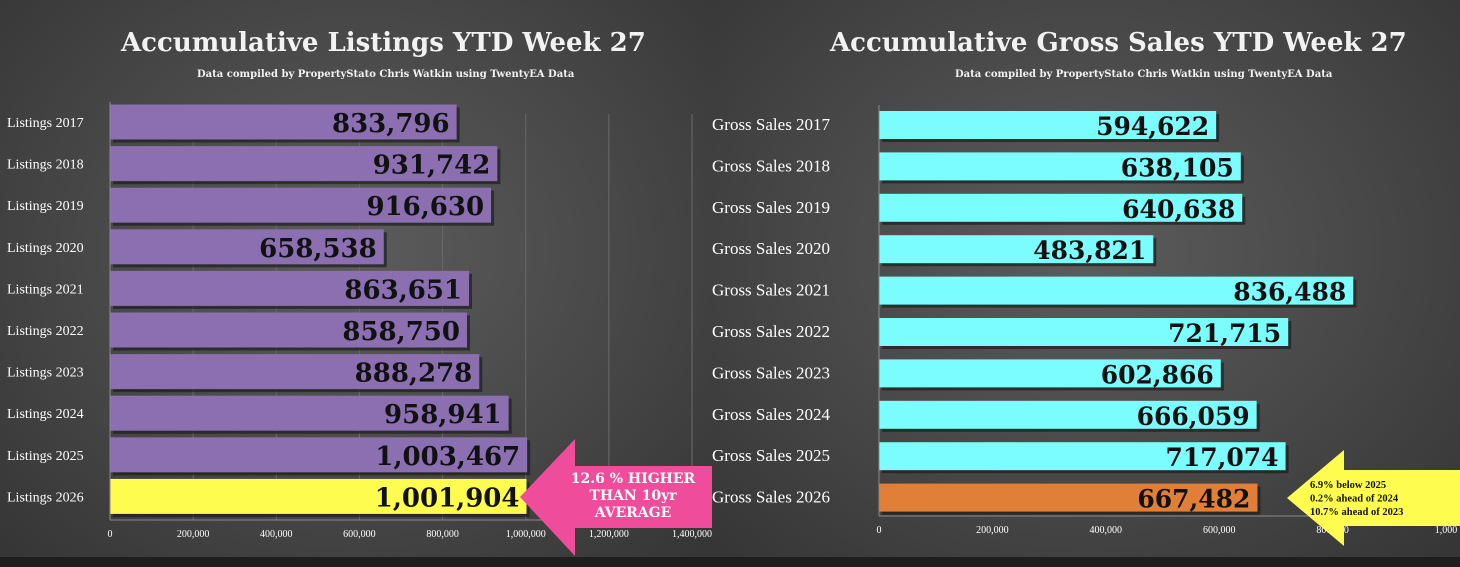 Image resolution: width=1460 pixels, height=567 pixels. What do you see at coordinates (771, 414) in the screenshot?
I see `category-label: Gross Sales 2024` at bounding box center [771, 414].